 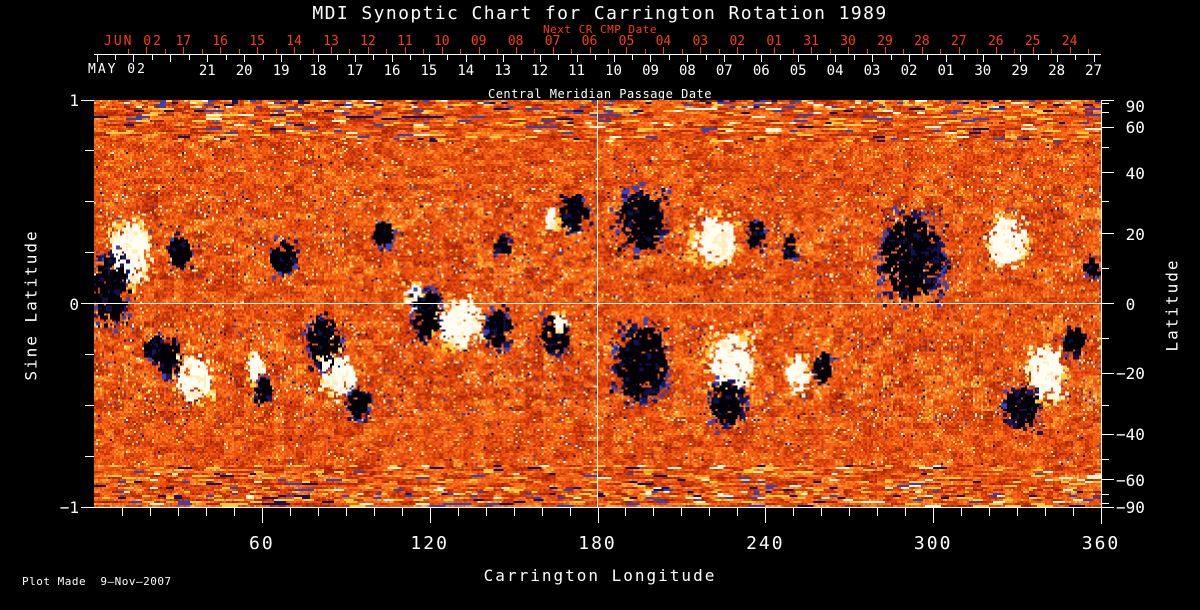 I want to click on longitude-axis-line, so click(x=593, y=507).